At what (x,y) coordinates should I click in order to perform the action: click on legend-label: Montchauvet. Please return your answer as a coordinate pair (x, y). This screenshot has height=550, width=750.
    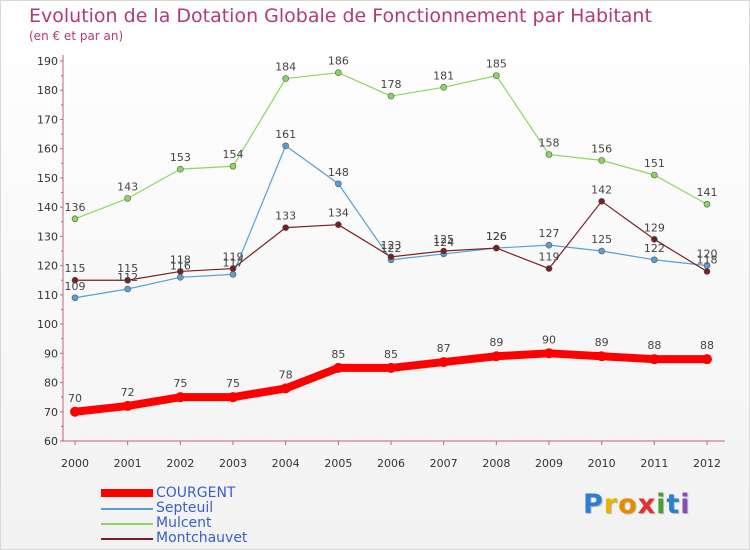
    Looking at the image, I should click on (202, 538).